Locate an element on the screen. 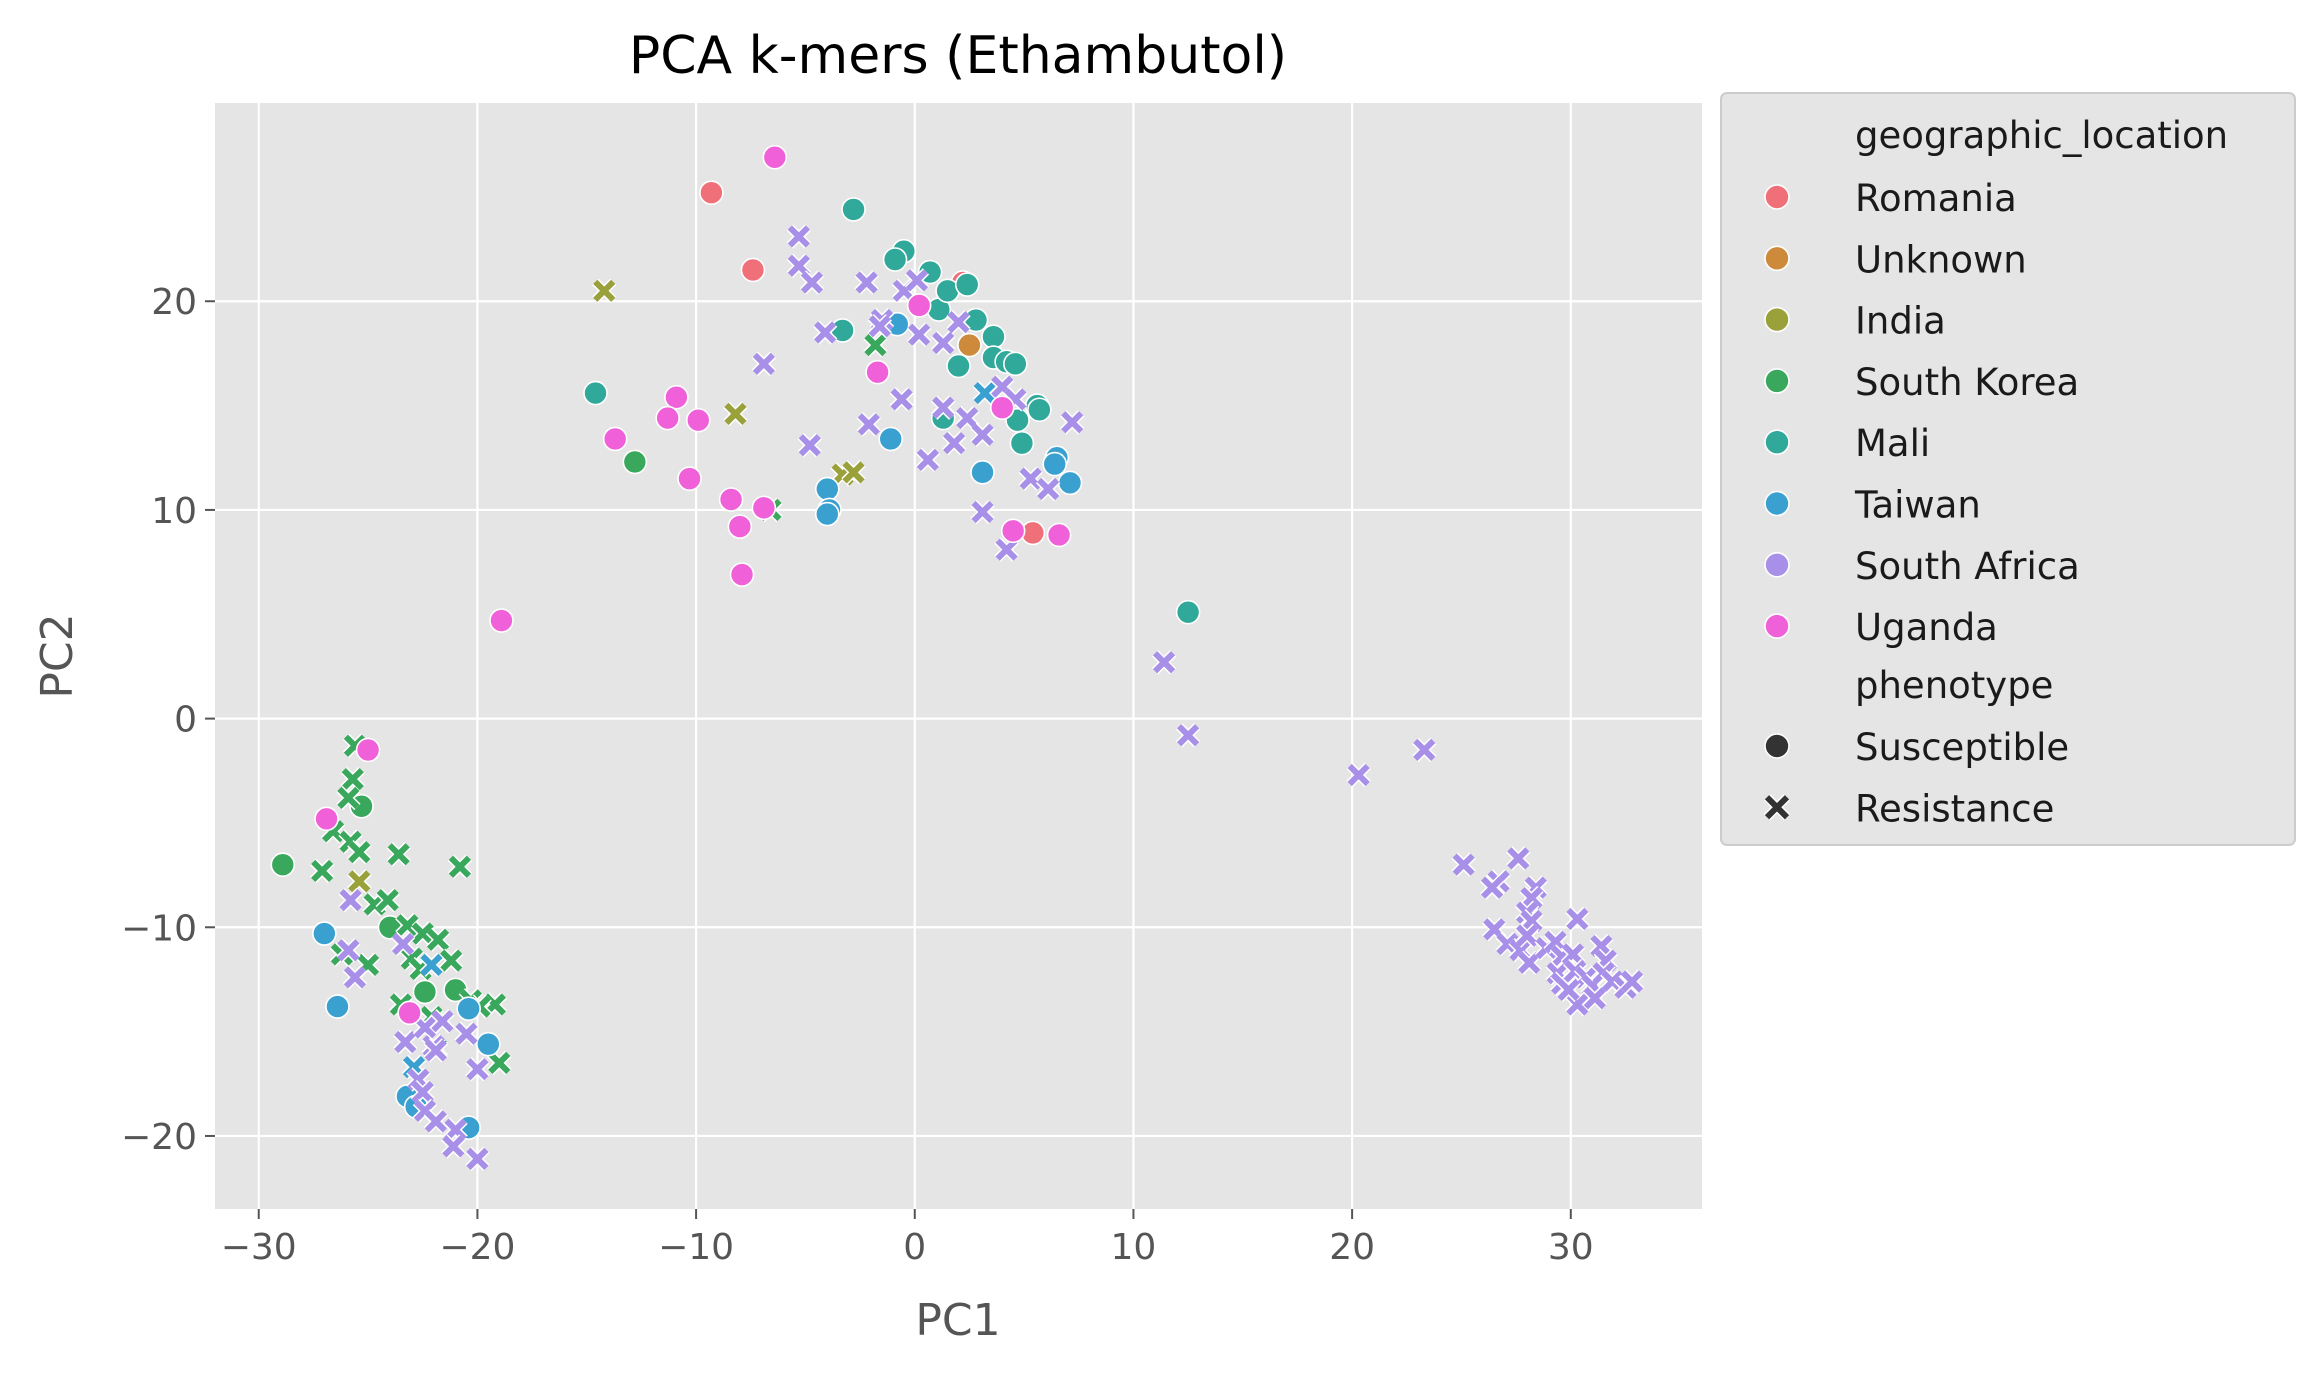 The image size is (2313, 1373). legend-box is located at coordinates (2008, 469).